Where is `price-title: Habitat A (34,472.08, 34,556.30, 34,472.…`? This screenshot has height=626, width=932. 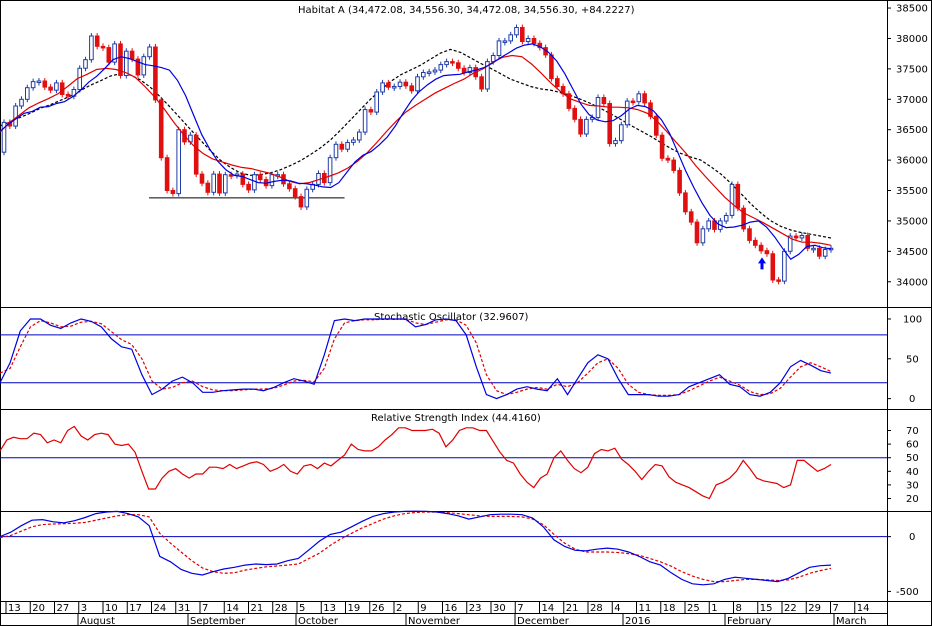
price-title: Habitat A (34,472.08, 34,556.30, 34,472.… is located at coordinates (466, 10).